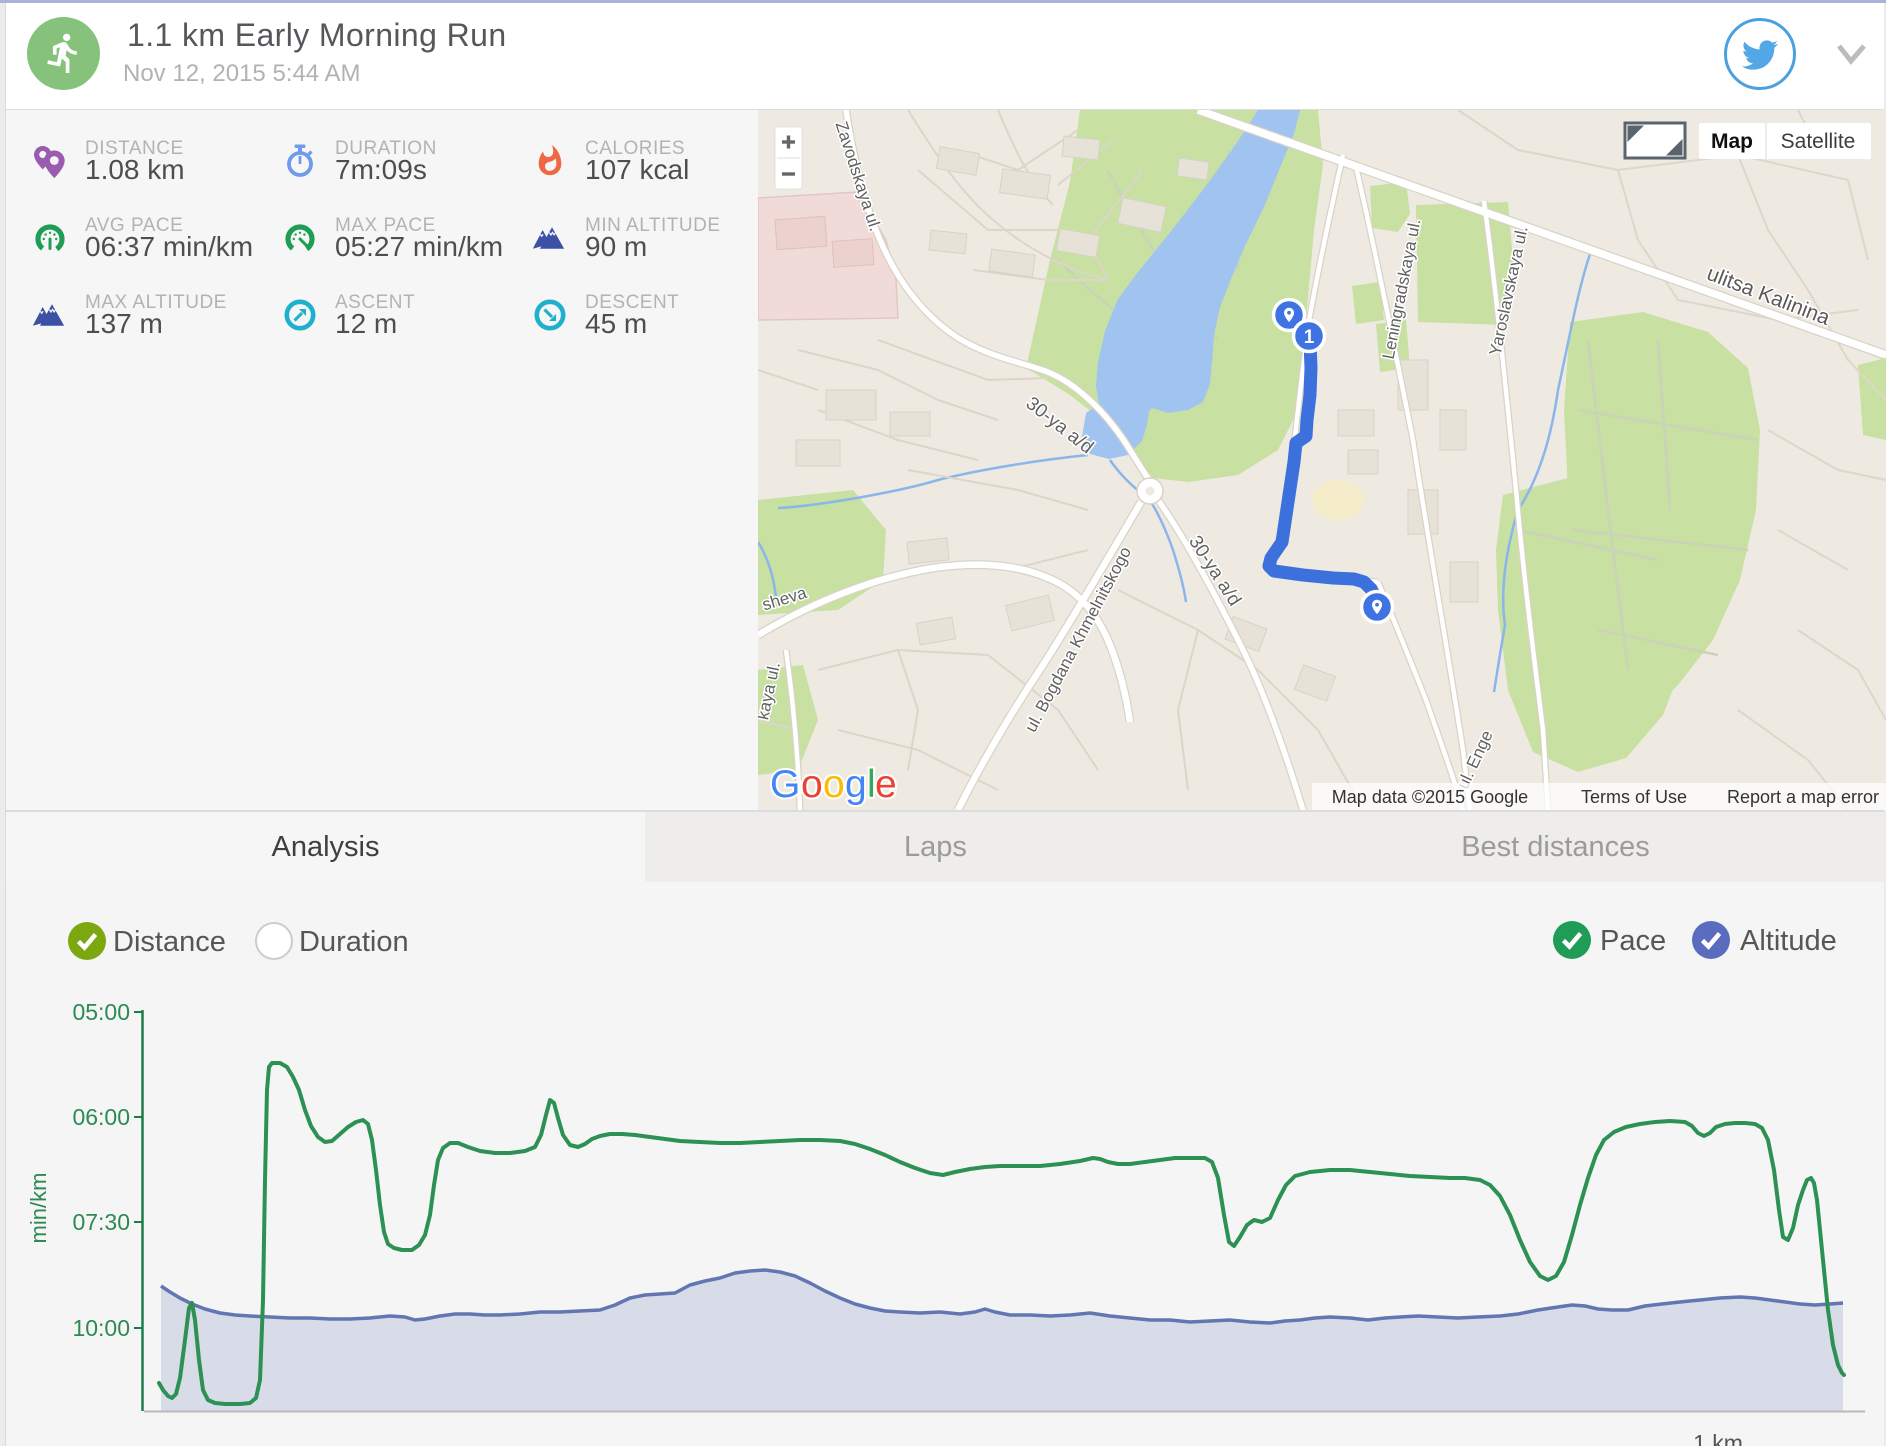  I want to click on svg-text: Map, so click(1732, 141).